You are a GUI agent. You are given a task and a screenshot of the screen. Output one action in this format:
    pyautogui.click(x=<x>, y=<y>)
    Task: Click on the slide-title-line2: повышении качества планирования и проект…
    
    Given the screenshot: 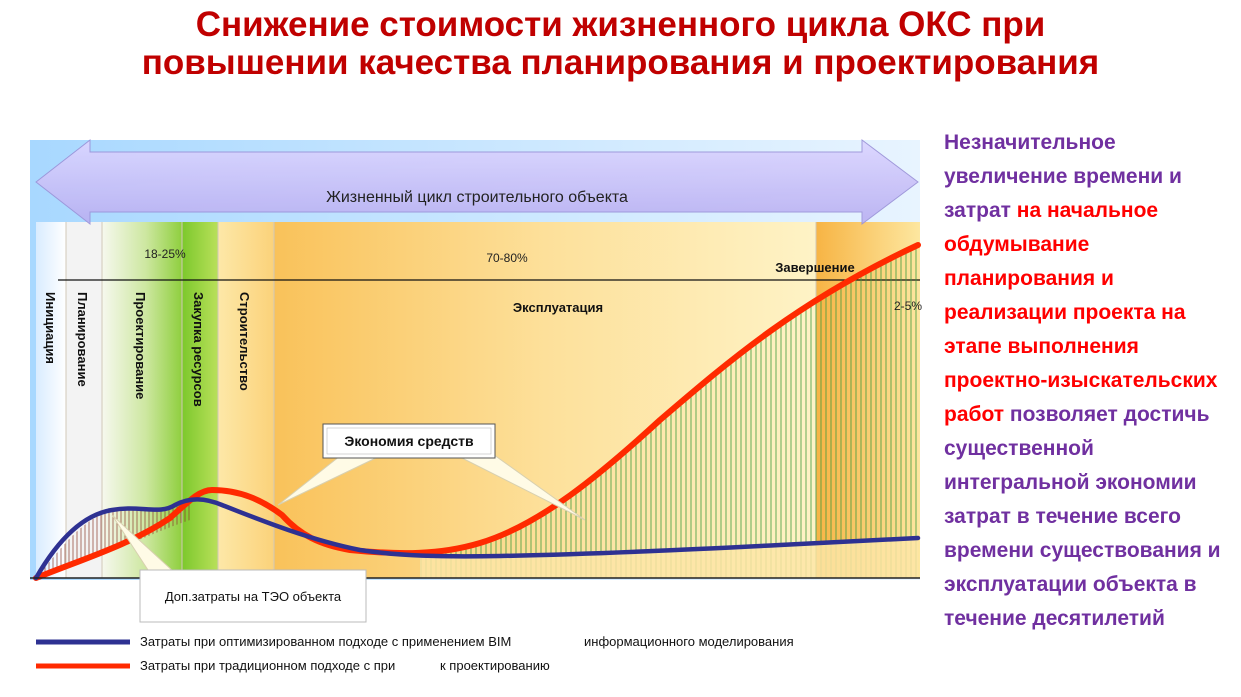 What is the action you would take?
    pyautogui.click(x=620, y=62)
    